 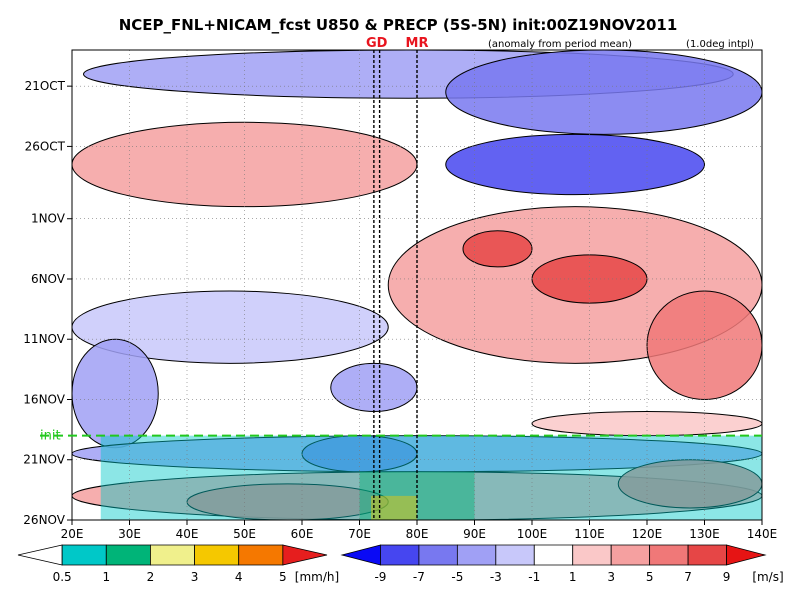 I want to click on precip-colorbar: 0.5 1 2 3 4 5 [mm/h], so click(x=178, y=564).